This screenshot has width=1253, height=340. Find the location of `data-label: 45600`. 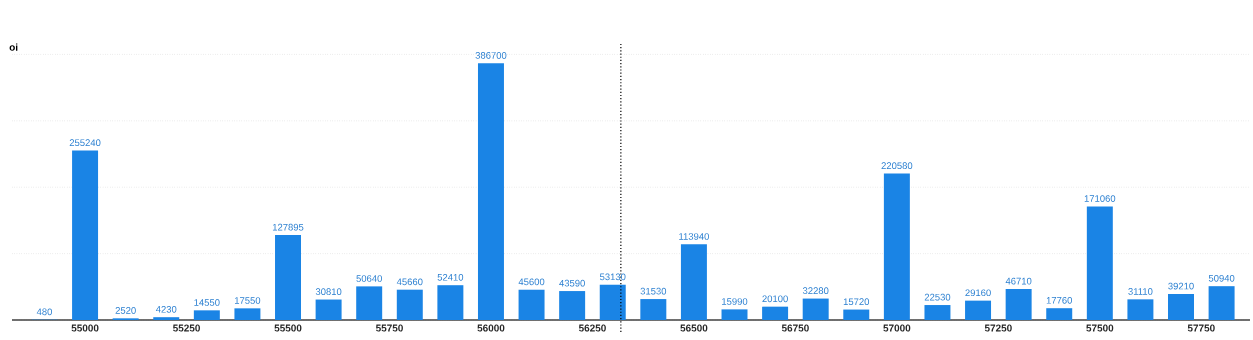

data-label: 45600 is located at coordinates (531, 282).